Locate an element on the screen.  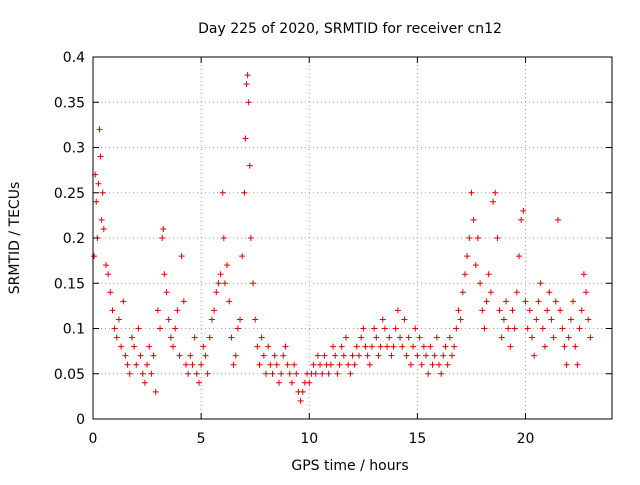
x-tick-label: 10 is located at coordinates (309, 439).